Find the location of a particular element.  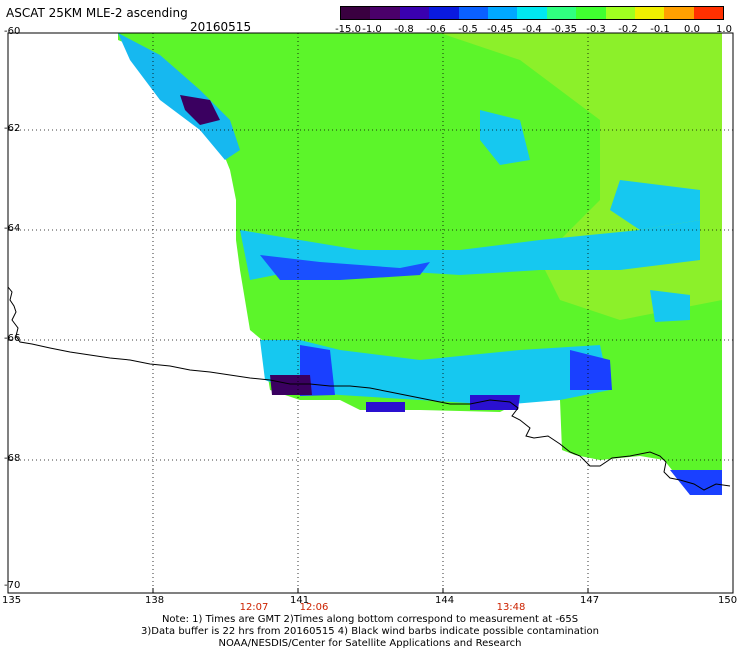

colorbar-label: -0.5 is located at coordinates (468, 29).